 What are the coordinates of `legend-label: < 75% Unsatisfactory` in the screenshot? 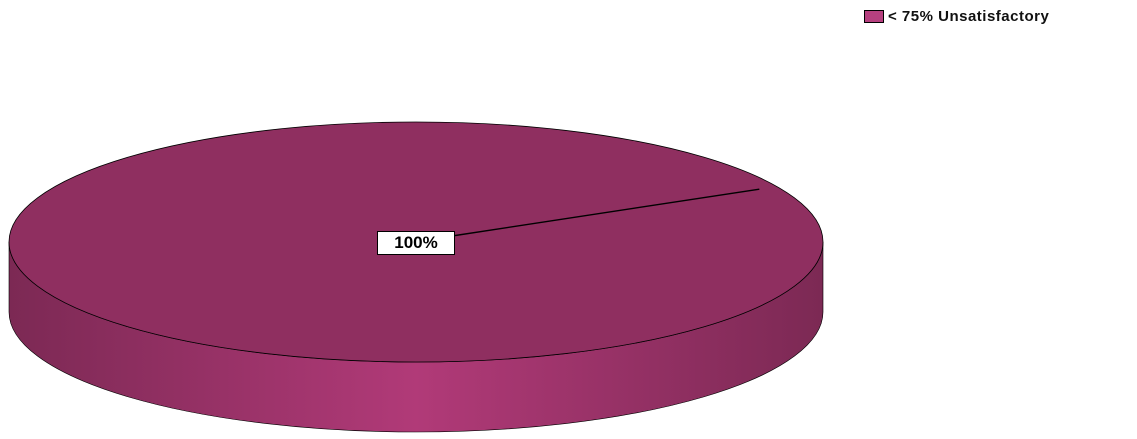 It's located at (969, 16).